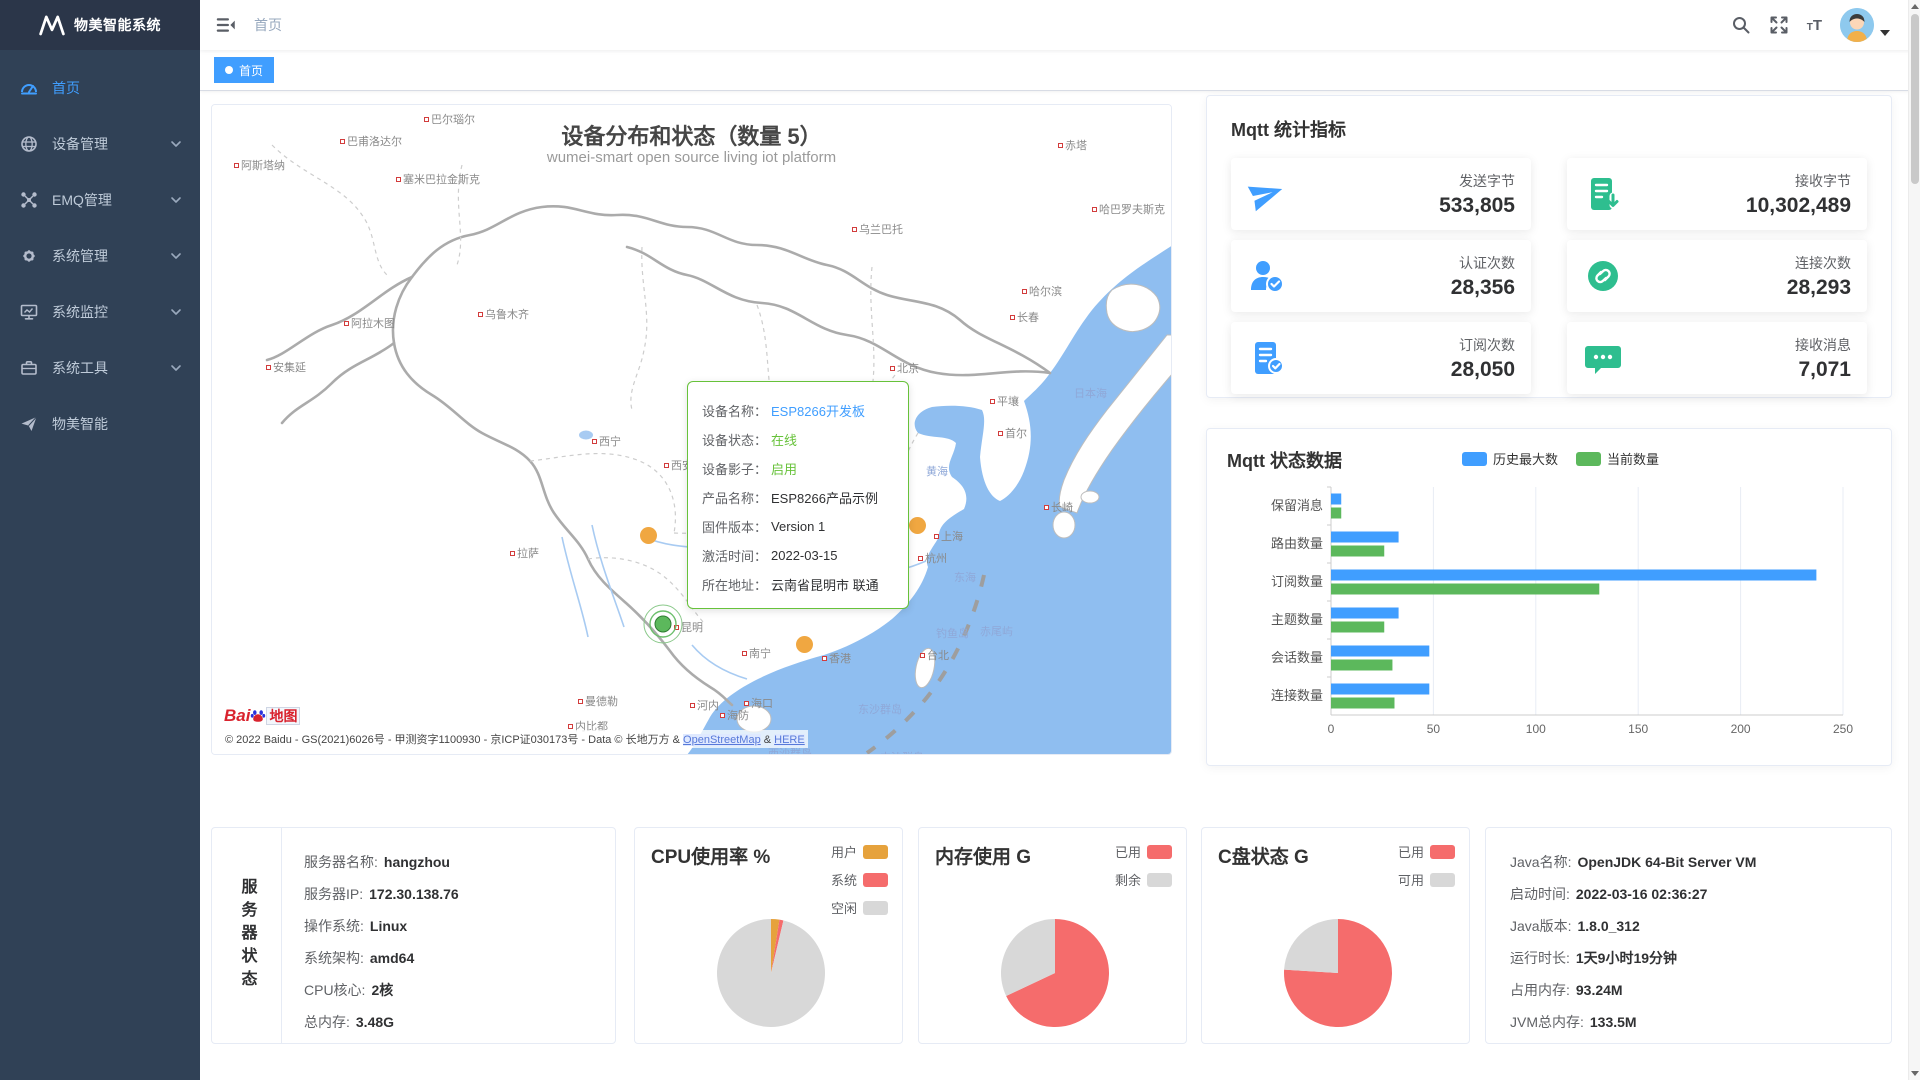  What do you see at coordinates (1885, 33) in the screenshot?
I see `caret-down-icon` at bounding box center [1885, 33].